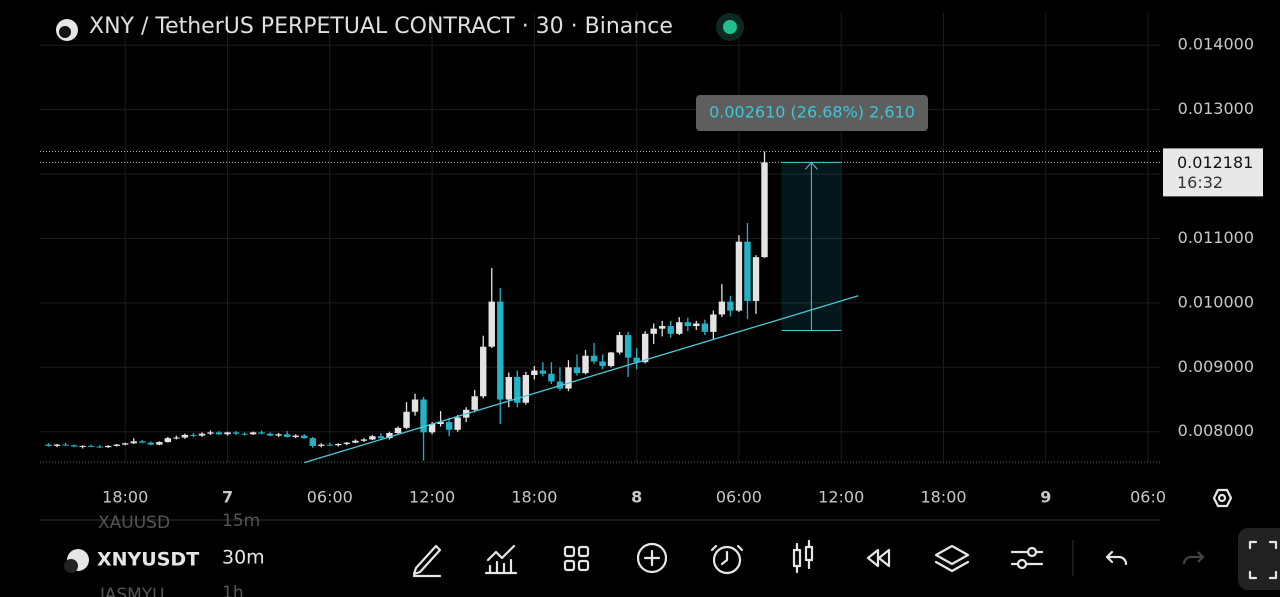 This screenshot has width=1280, height=597. What do you see at coordinates (501, 559) in the screenshot?
I see `indicators-tool` at bounding box center [501, 559].